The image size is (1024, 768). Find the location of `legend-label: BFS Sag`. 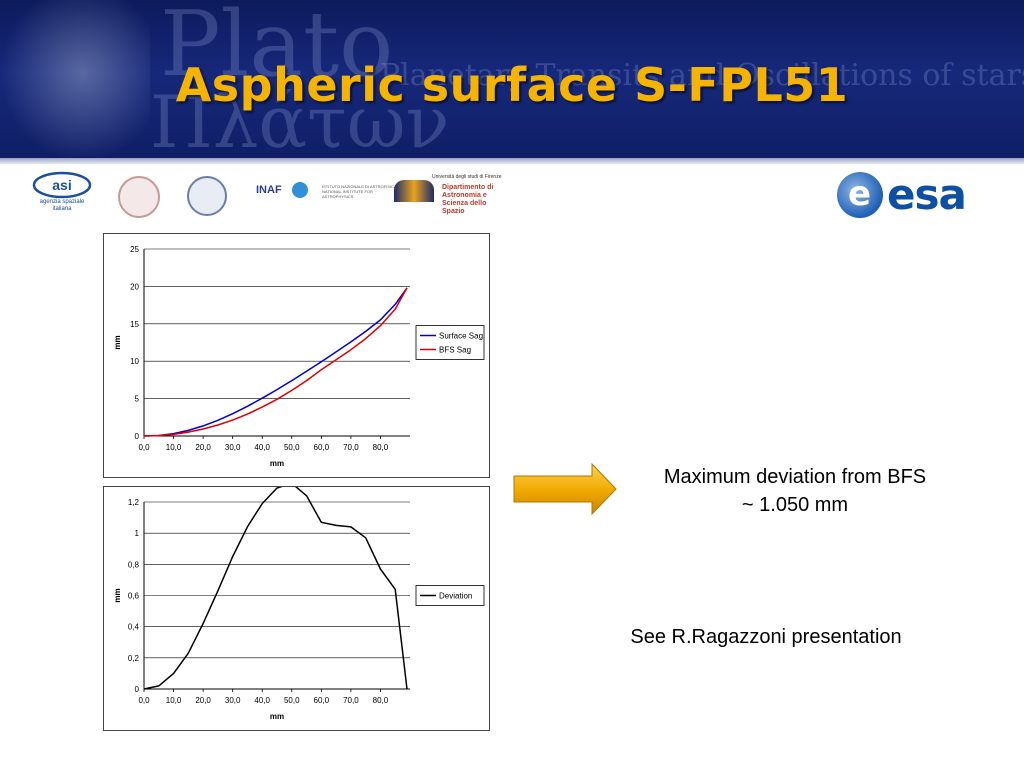

legend-label: BFS Sag is located at coordinates (455, 350).